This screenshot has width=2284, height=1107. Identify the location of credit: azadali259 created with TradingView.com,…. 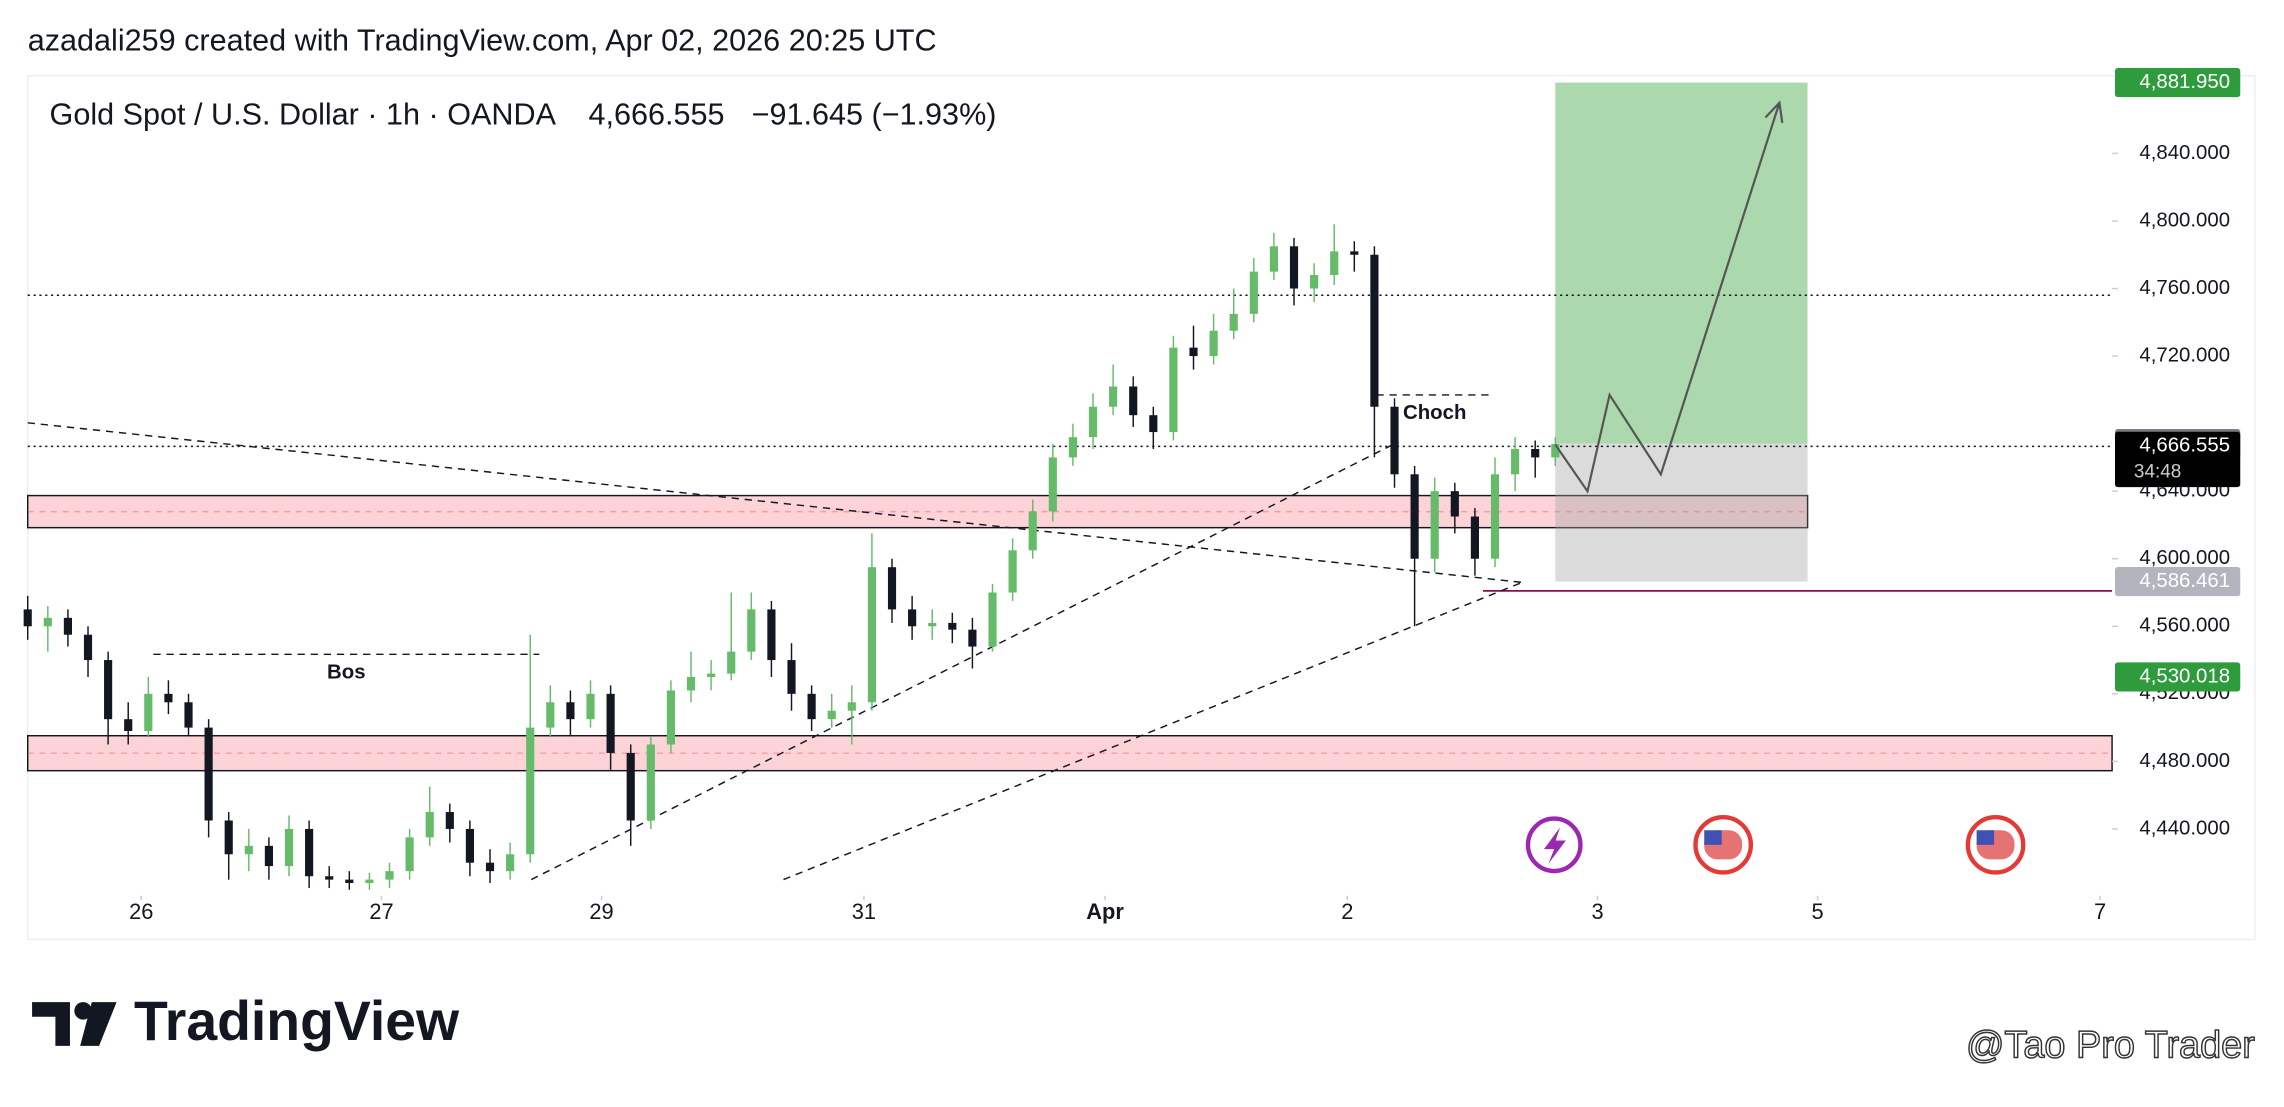
(482, 40).